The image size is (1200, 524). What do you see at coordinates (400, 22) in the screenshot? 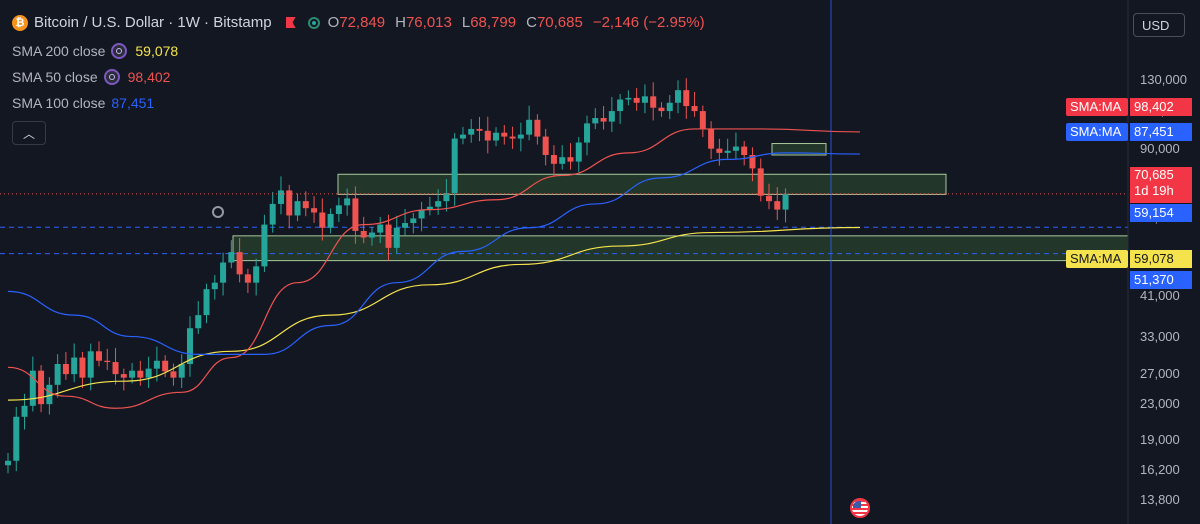
I see `high-key: H` at bounding box center [400, 22].